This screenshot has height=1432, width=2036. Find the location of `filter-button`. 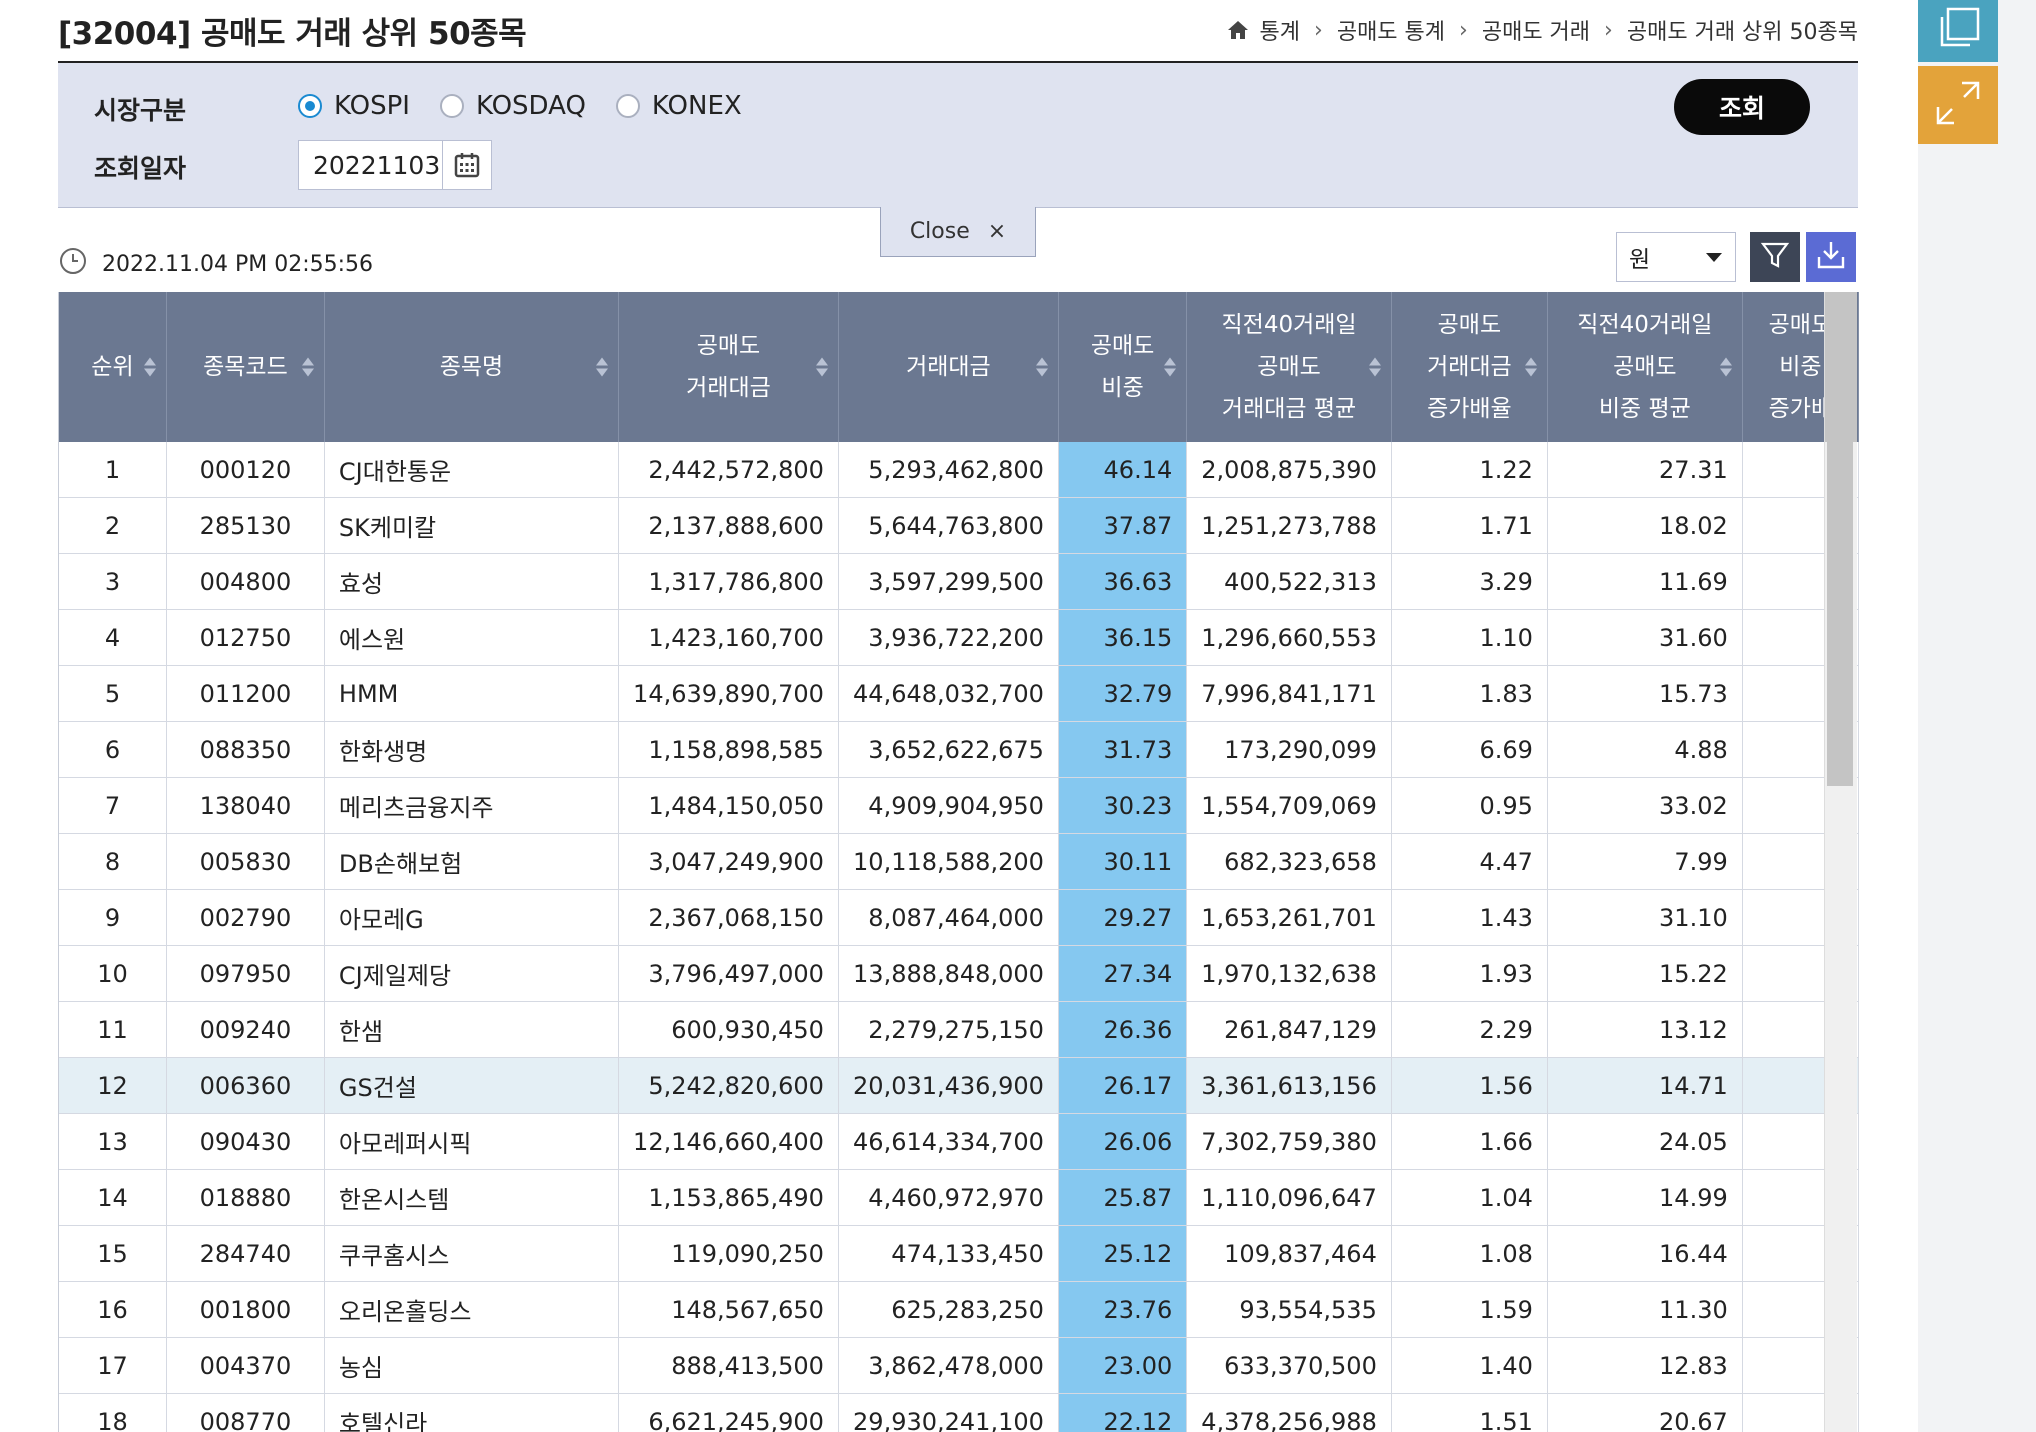

filter-button is located at coordinates (1775, 257).